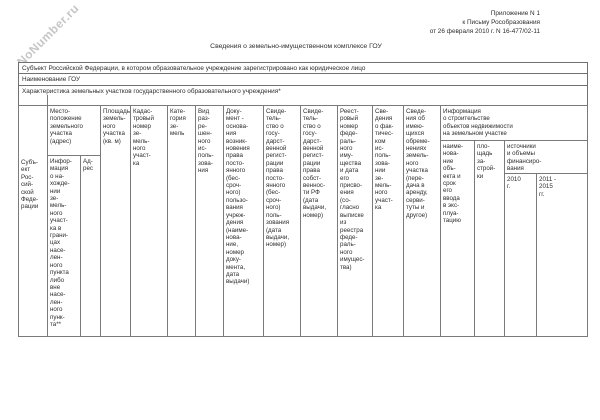  Describe the element at coordinates (47, 100) in the screenshot. I see `table-border-stub` at that location.